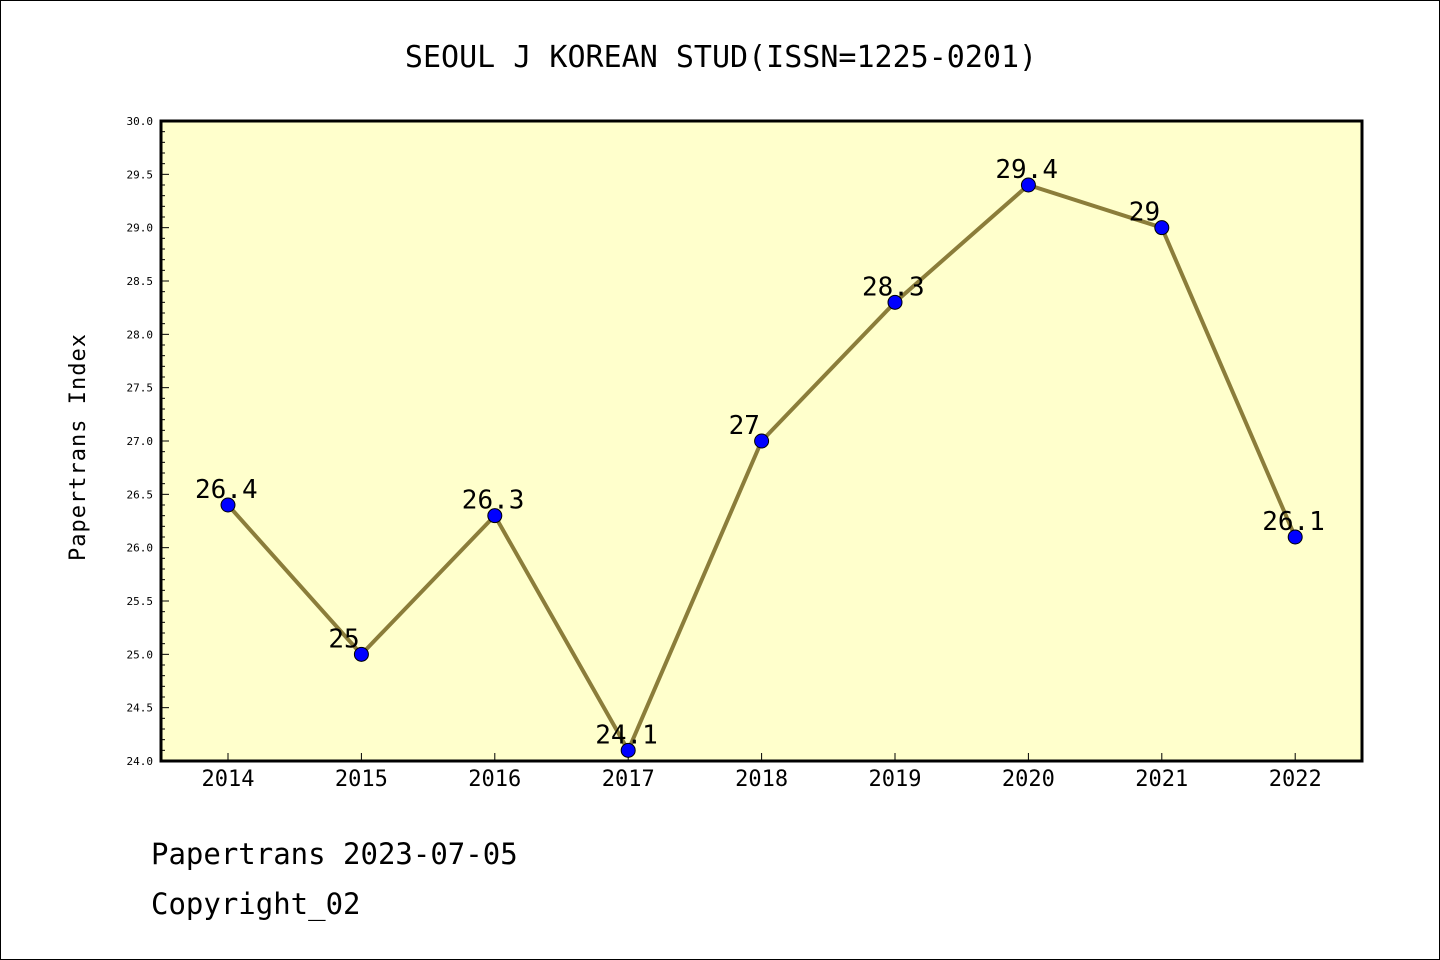 This screenshot has width=1440, height=960. Describe the element at coordinates (1144, 213) in the screenshot. I see `data-label: 29` at that location.